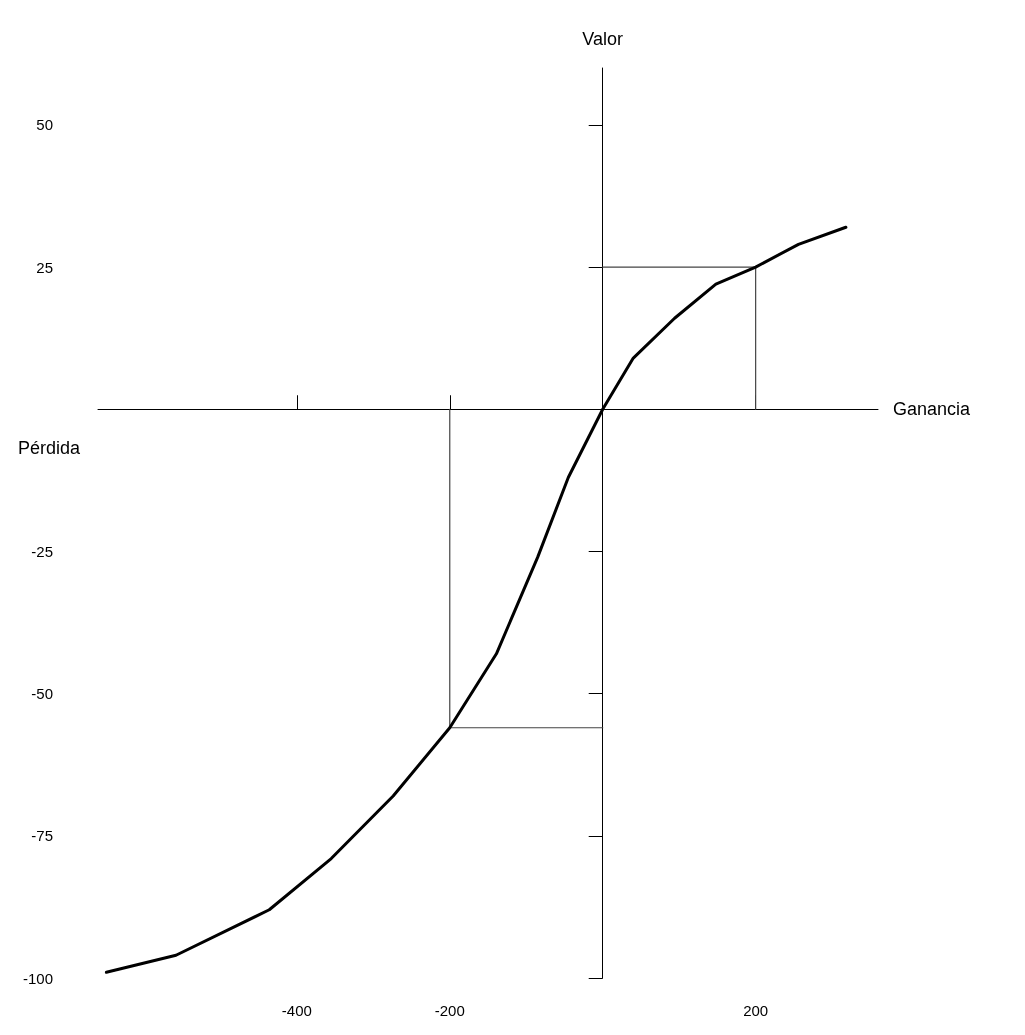 Image resolution: width=1025 pixels, height=1035 pixels. What do you see at coordinates (603, 39) in the screenshot?
I see `y-axis-title: Valor` at bounding box center [603, 39].